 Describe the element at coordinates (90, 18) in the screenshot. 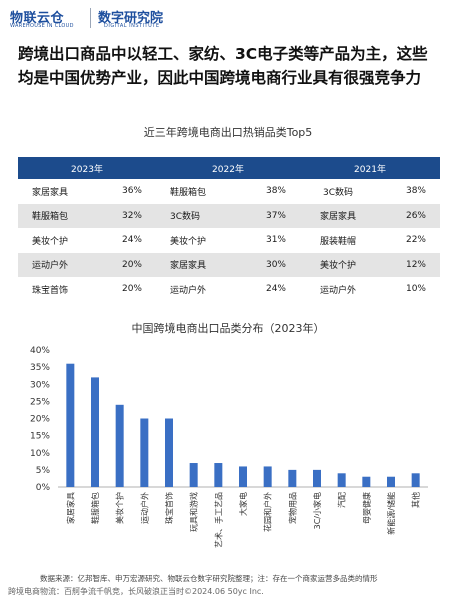

I see `logo-divider` at that location.